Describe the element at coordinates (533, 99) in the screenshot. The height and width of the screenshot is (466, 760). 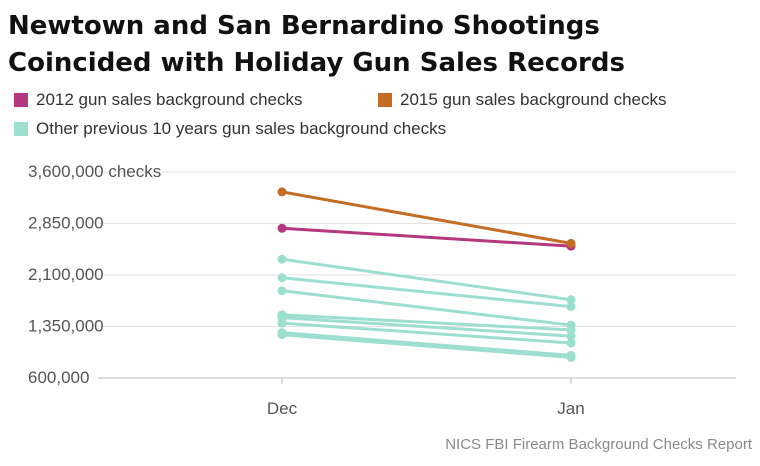
I see `legend-label-2015: 2015 gun sales background checks` at that location.